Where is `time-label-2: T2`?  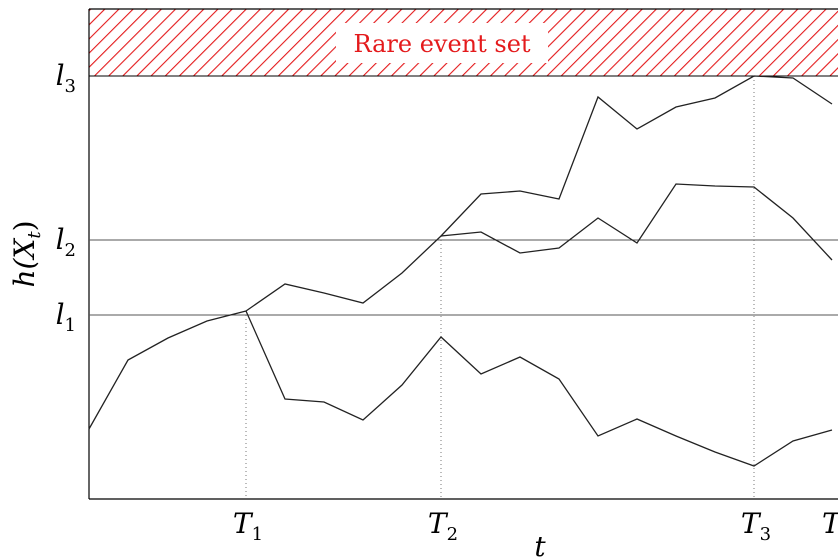 time-label-2: T2 is located at coordinates (443, 526).